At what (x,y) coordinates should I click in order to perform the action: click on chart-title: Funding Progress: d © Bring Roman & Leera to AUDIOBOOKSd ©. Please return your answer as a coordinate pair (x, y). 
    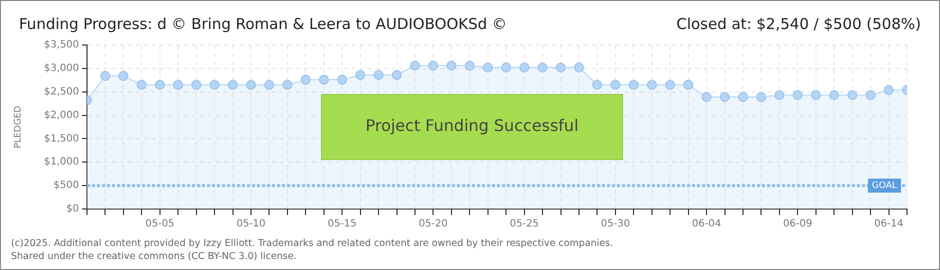
    Looking at the image, I should click on (263, 24).